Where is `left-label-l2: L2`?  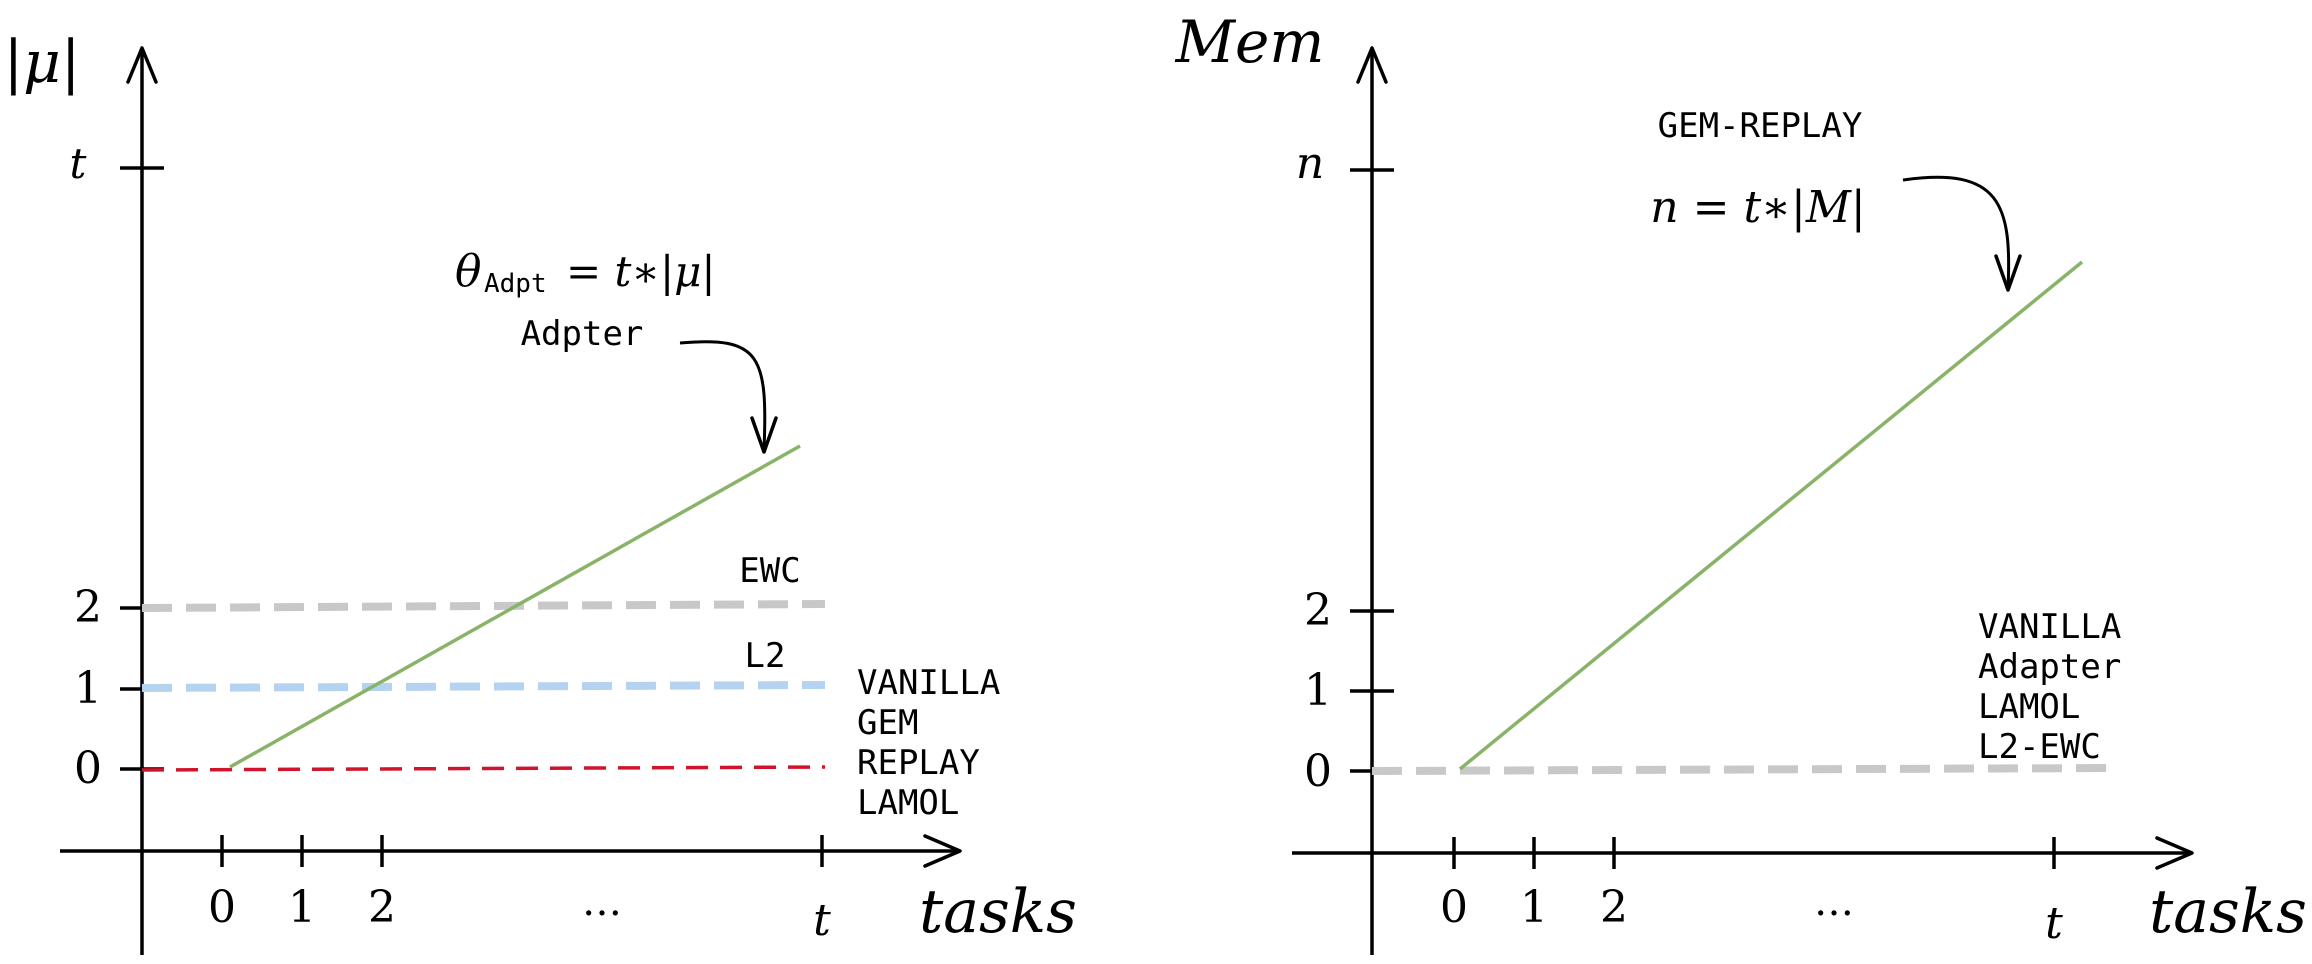 left-label-l2: L2 is located at coordinates (765, 656).